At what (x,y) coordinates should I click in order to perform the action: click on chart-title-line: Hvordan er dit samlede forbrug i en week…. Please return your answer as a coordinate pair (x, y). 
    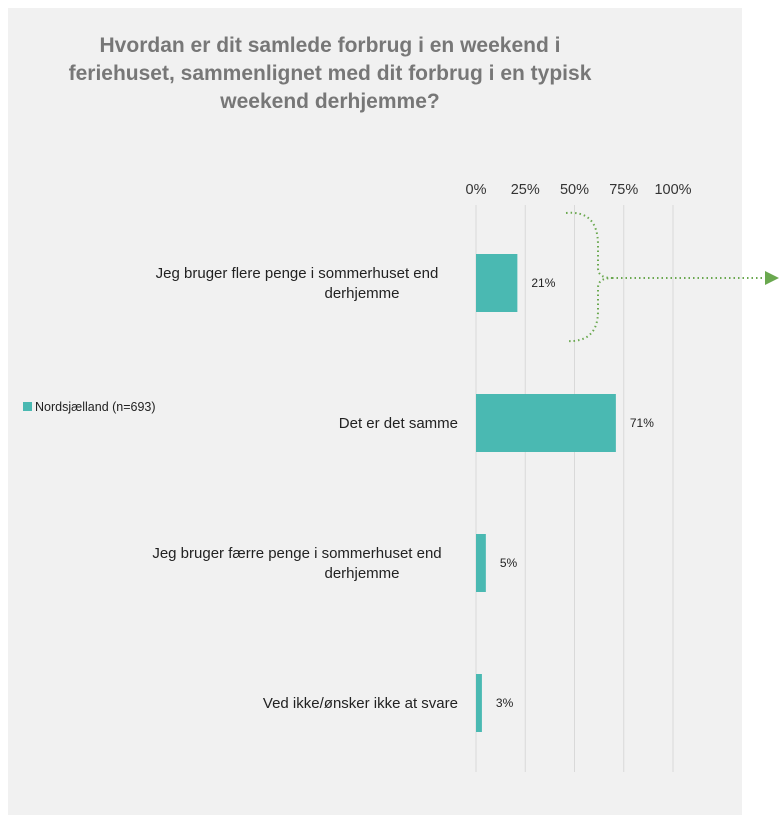
    Looking at the image, I should click on (330, 45).